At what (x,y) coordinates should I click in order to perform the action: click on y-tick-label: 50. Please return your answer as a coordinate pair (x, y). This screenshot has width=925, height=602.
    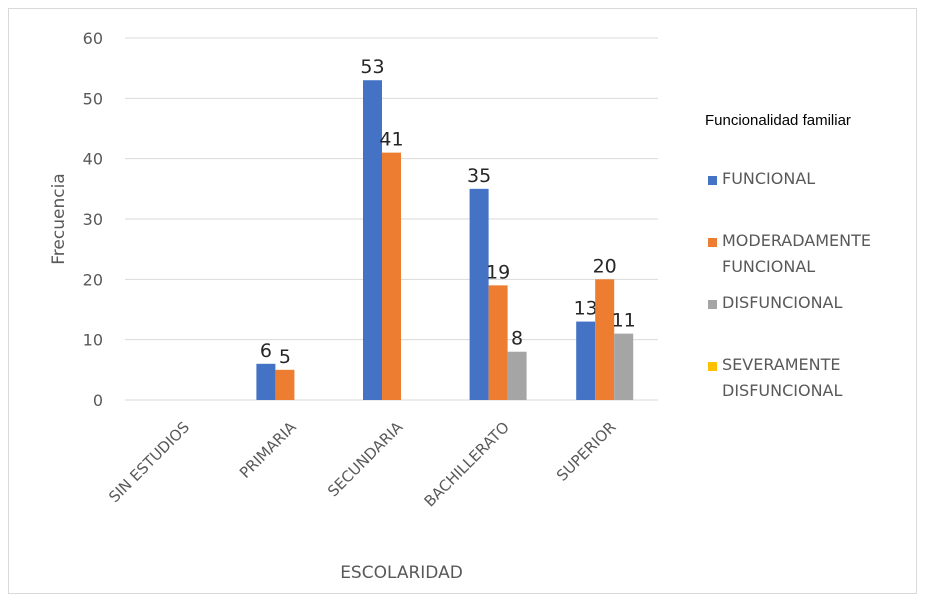
    Looking at the image, I should click on (93, 98).